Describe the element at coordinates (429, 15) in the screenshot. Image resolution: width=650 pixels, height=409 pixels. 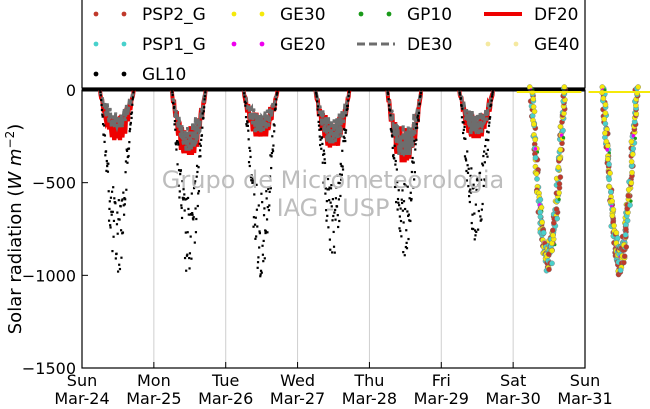
I see `legend-label: GP10` at that location.